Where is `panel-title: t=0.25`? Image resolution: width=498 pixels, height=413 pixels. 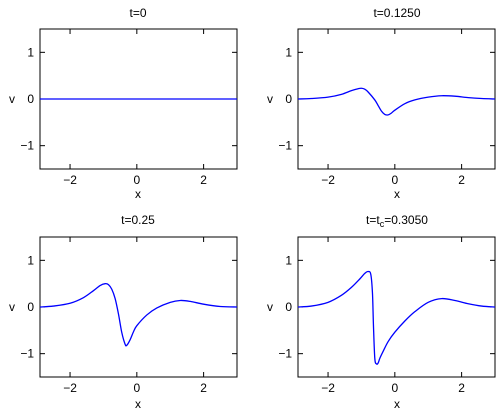 panel-title: t=0.25 is located at coordinates (138, 220).